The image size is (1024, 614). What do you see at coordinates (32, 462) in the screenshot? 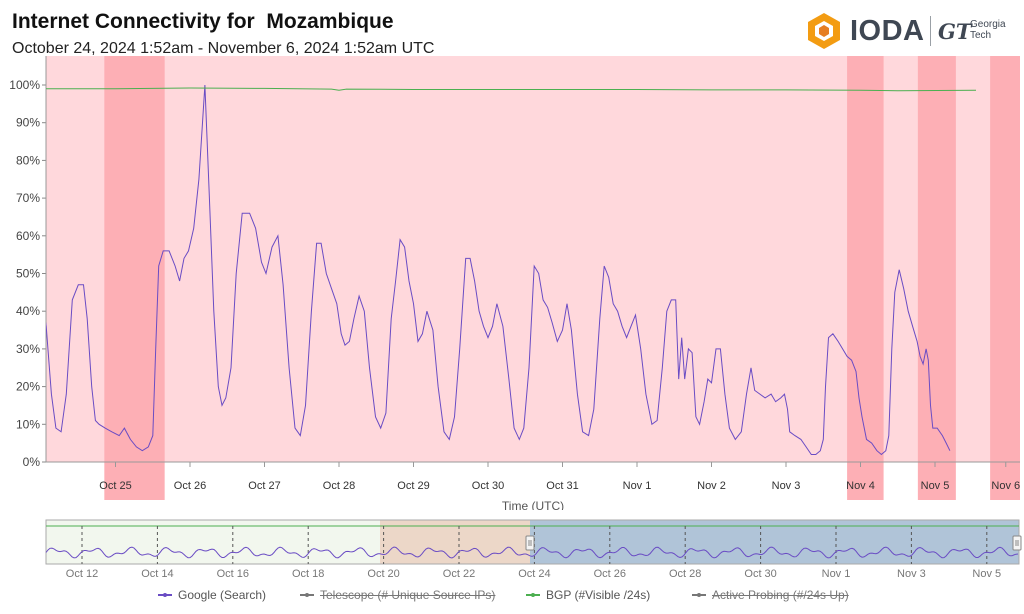
I see `y-tick-label: 0%` at bounding box center [32, 462].